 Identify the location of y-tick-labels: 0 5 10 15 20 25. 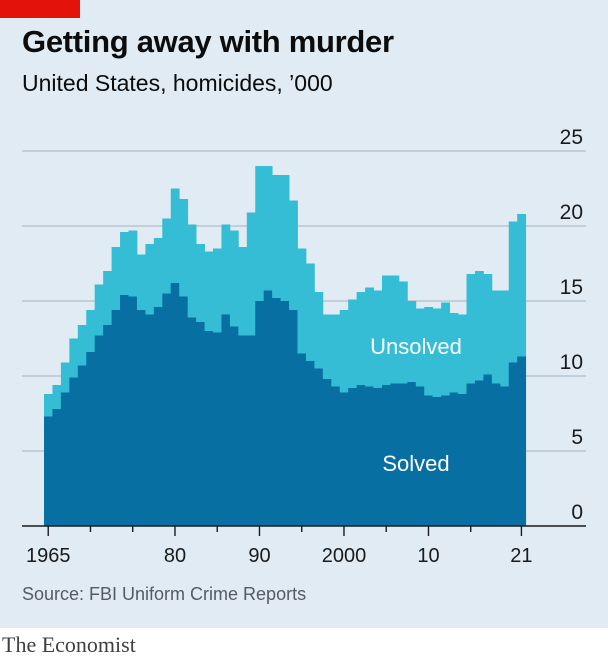
(571, 325).